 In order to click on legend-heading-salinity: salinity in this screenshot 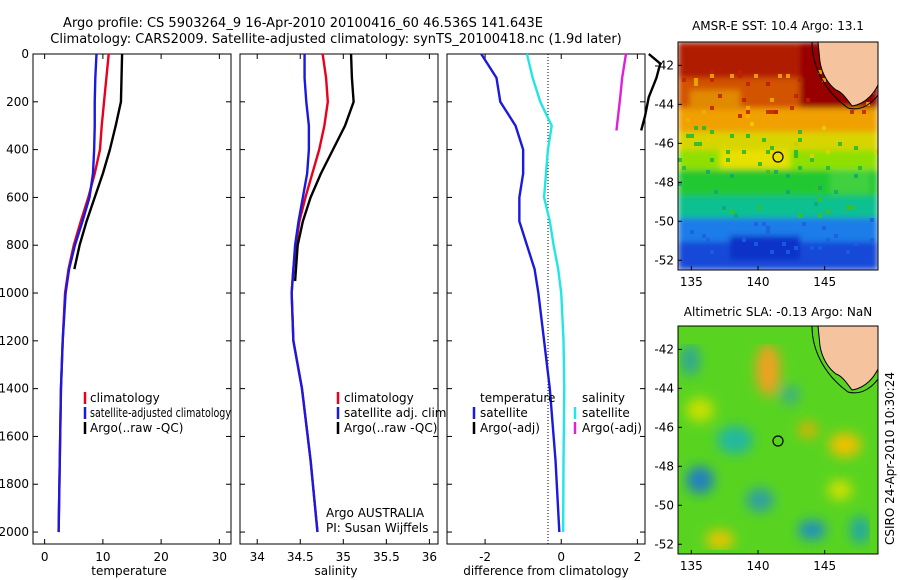, I will do `click(603, 398)`.